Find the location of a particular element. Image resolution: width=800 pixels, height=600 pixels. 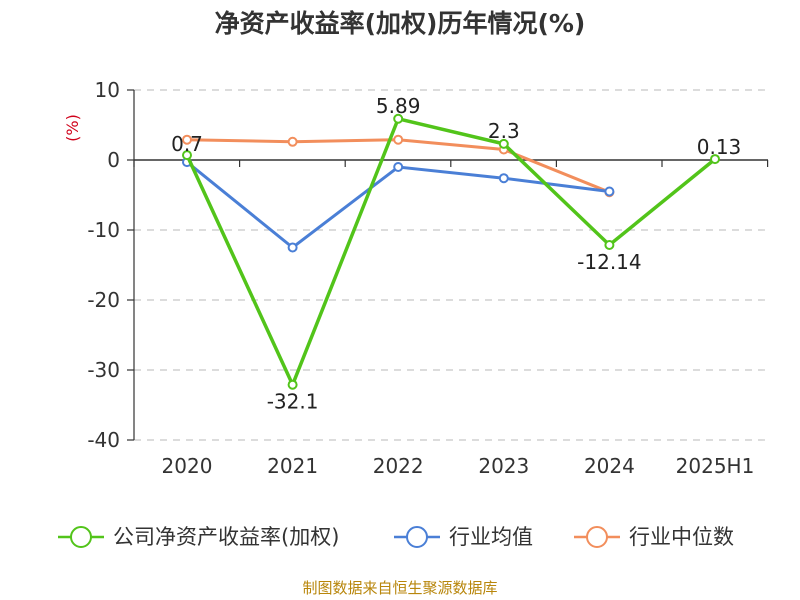

y-tick-label: -20 is located at coordinates (103, 300).